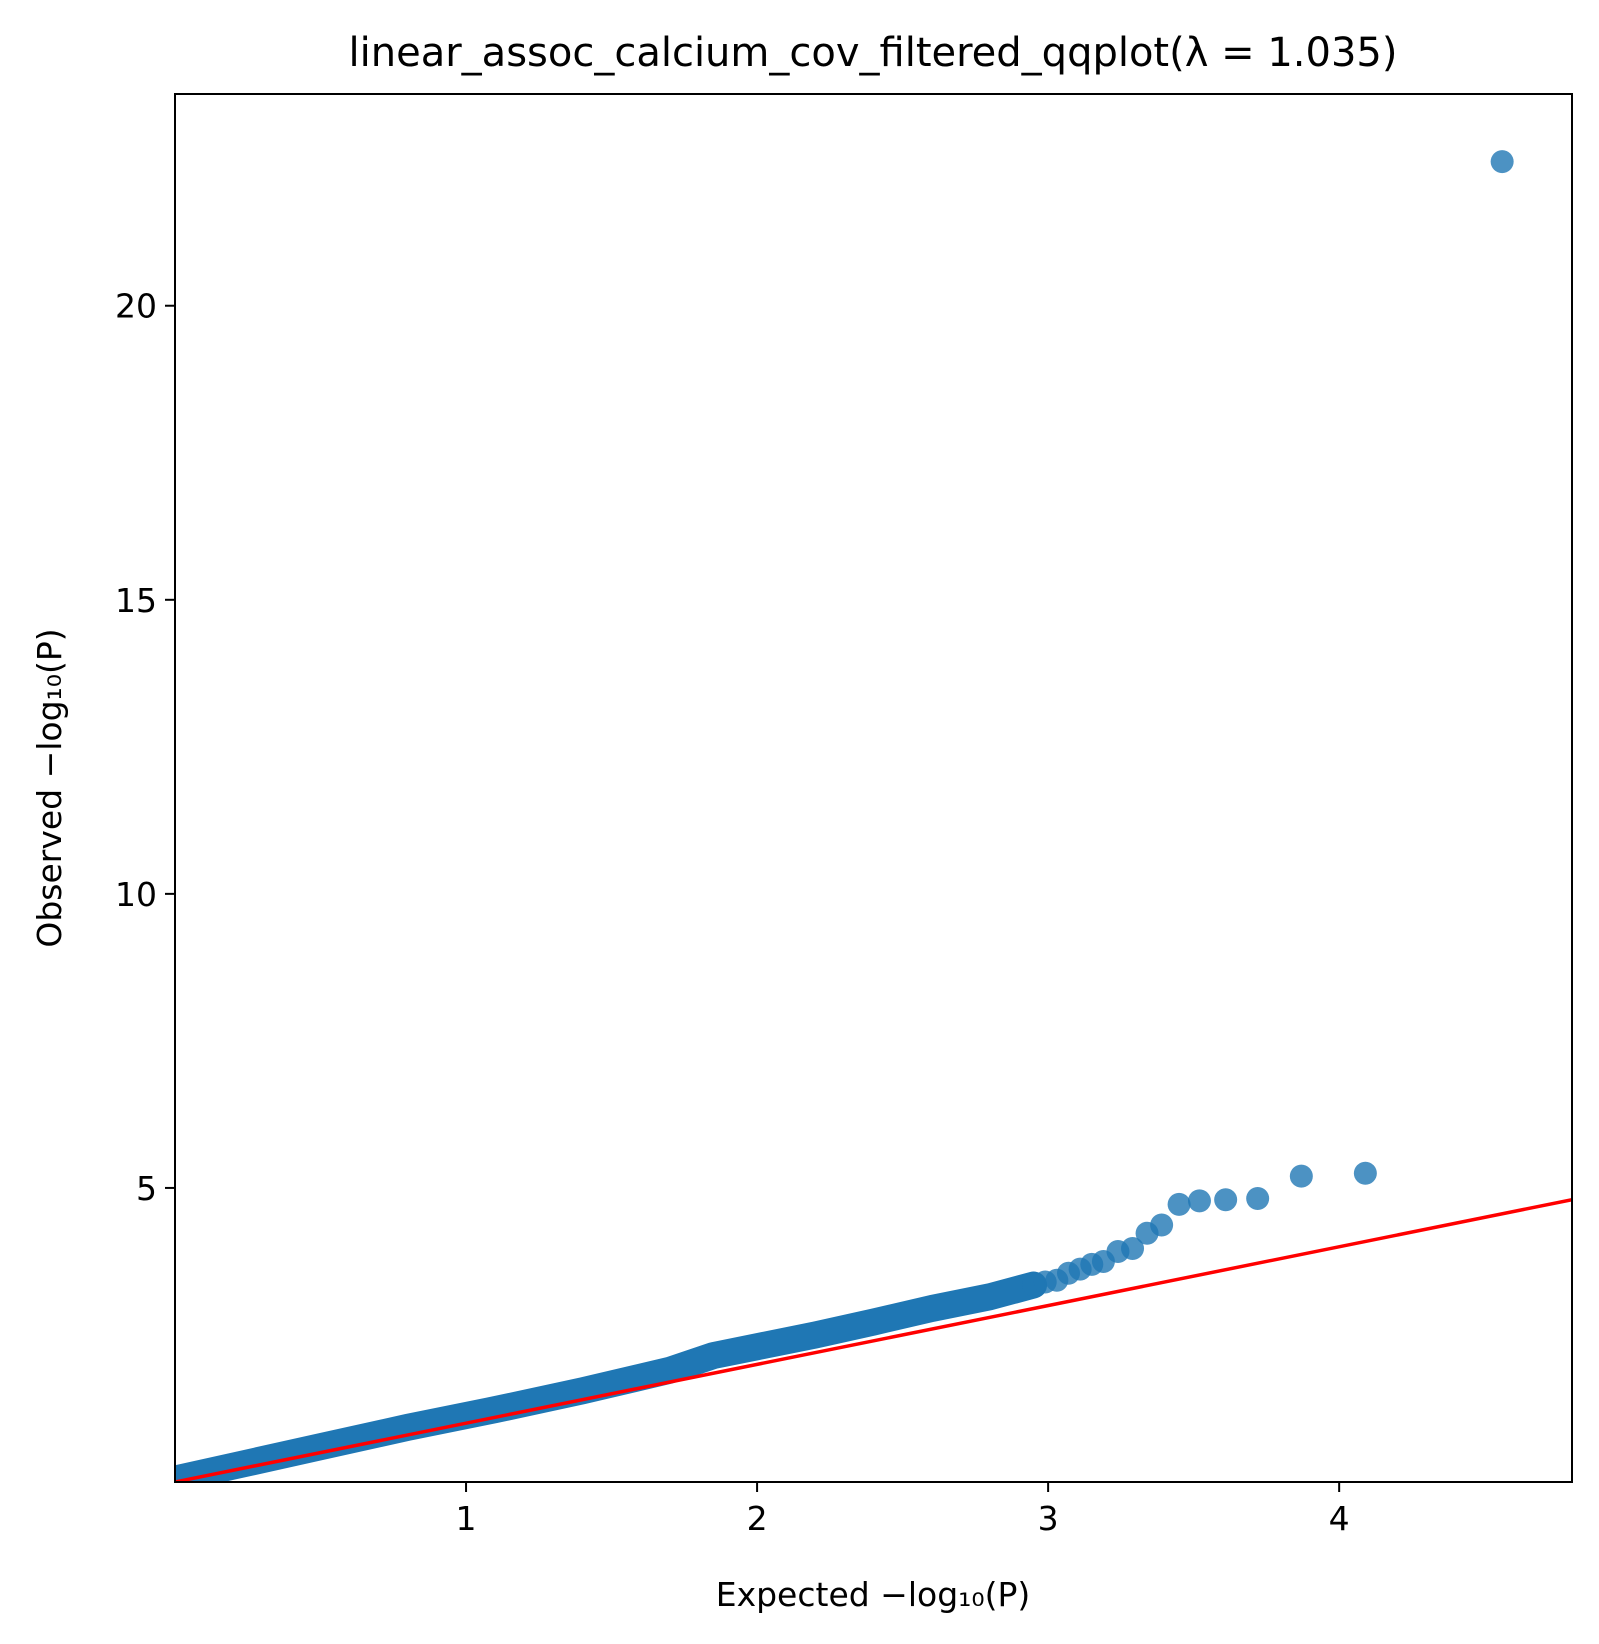 The width and height of the screenshot is (1599, 1644). I want to click on dense-points-band, so click(611, 1376).